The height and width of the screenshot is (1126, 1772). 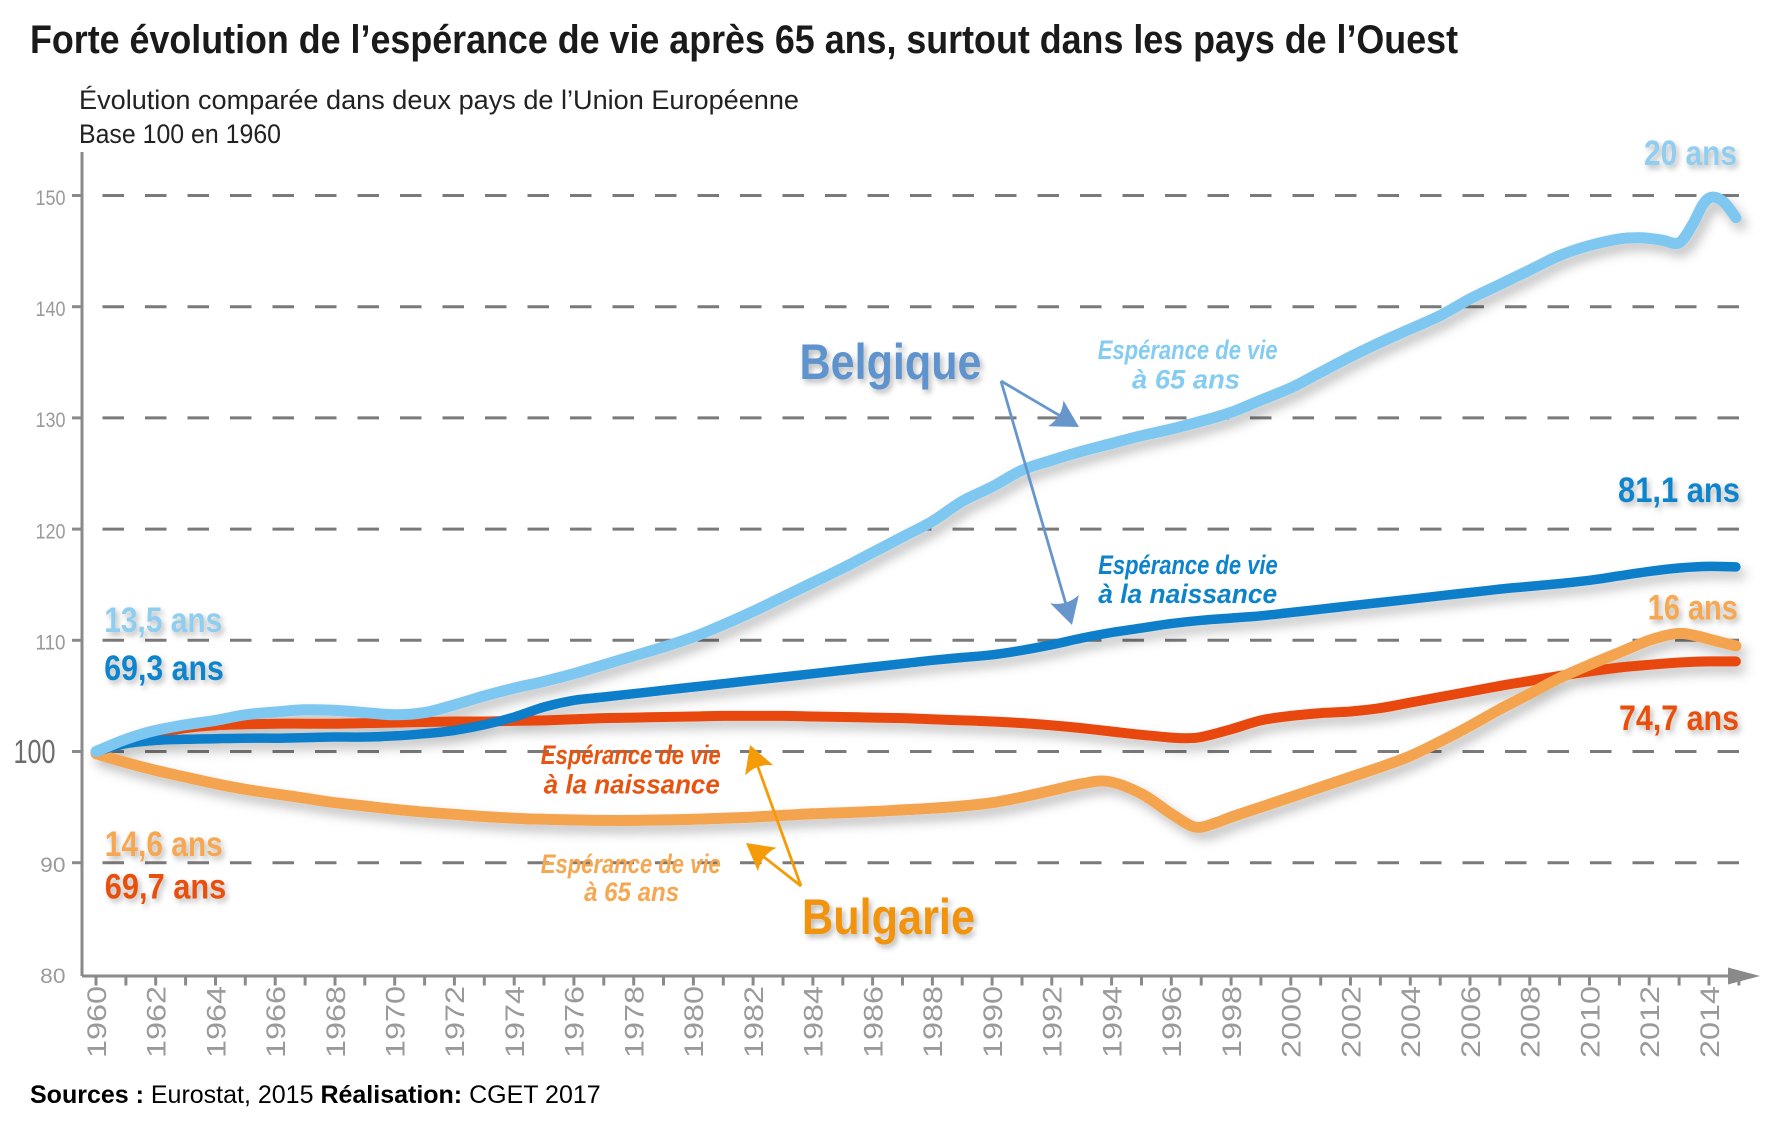 I want to click on svg-text: 20 ans, so click(x=1690, y=153).